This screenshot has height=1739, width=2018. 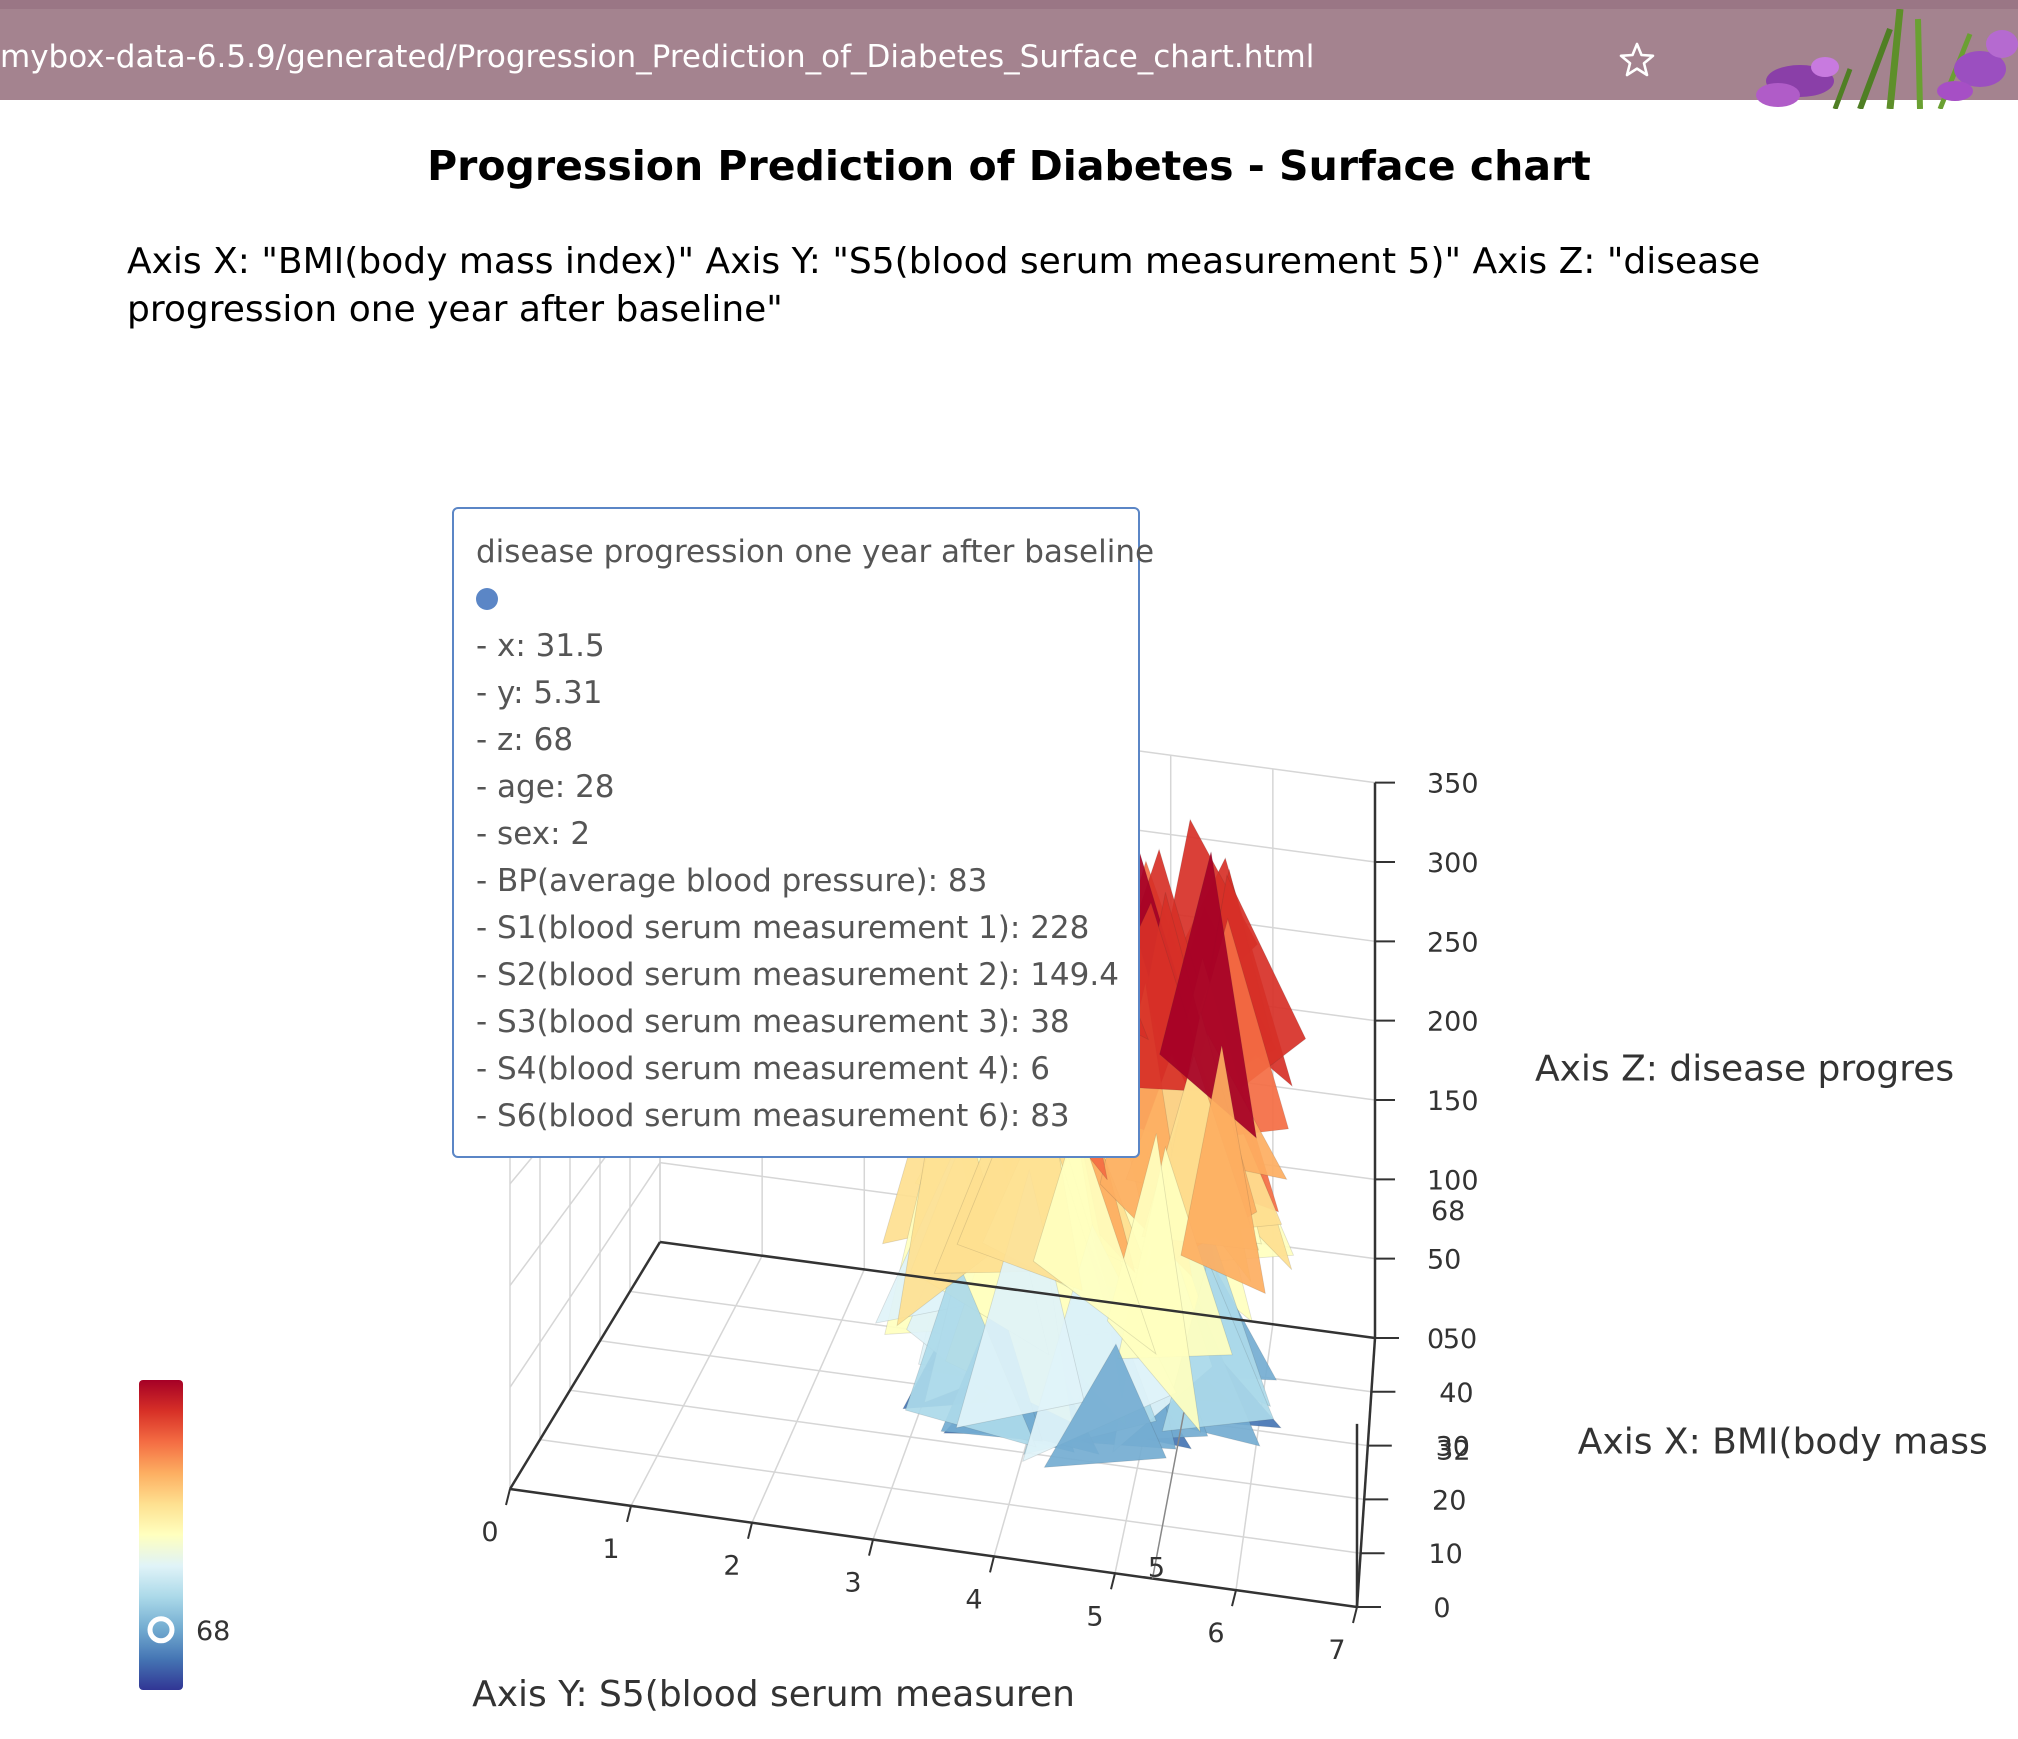 What do you see at coordinates (1460, 1339) in the screenshot?
I see `x-axis-tick-label: 50` at bounding box center [1460, 1339].